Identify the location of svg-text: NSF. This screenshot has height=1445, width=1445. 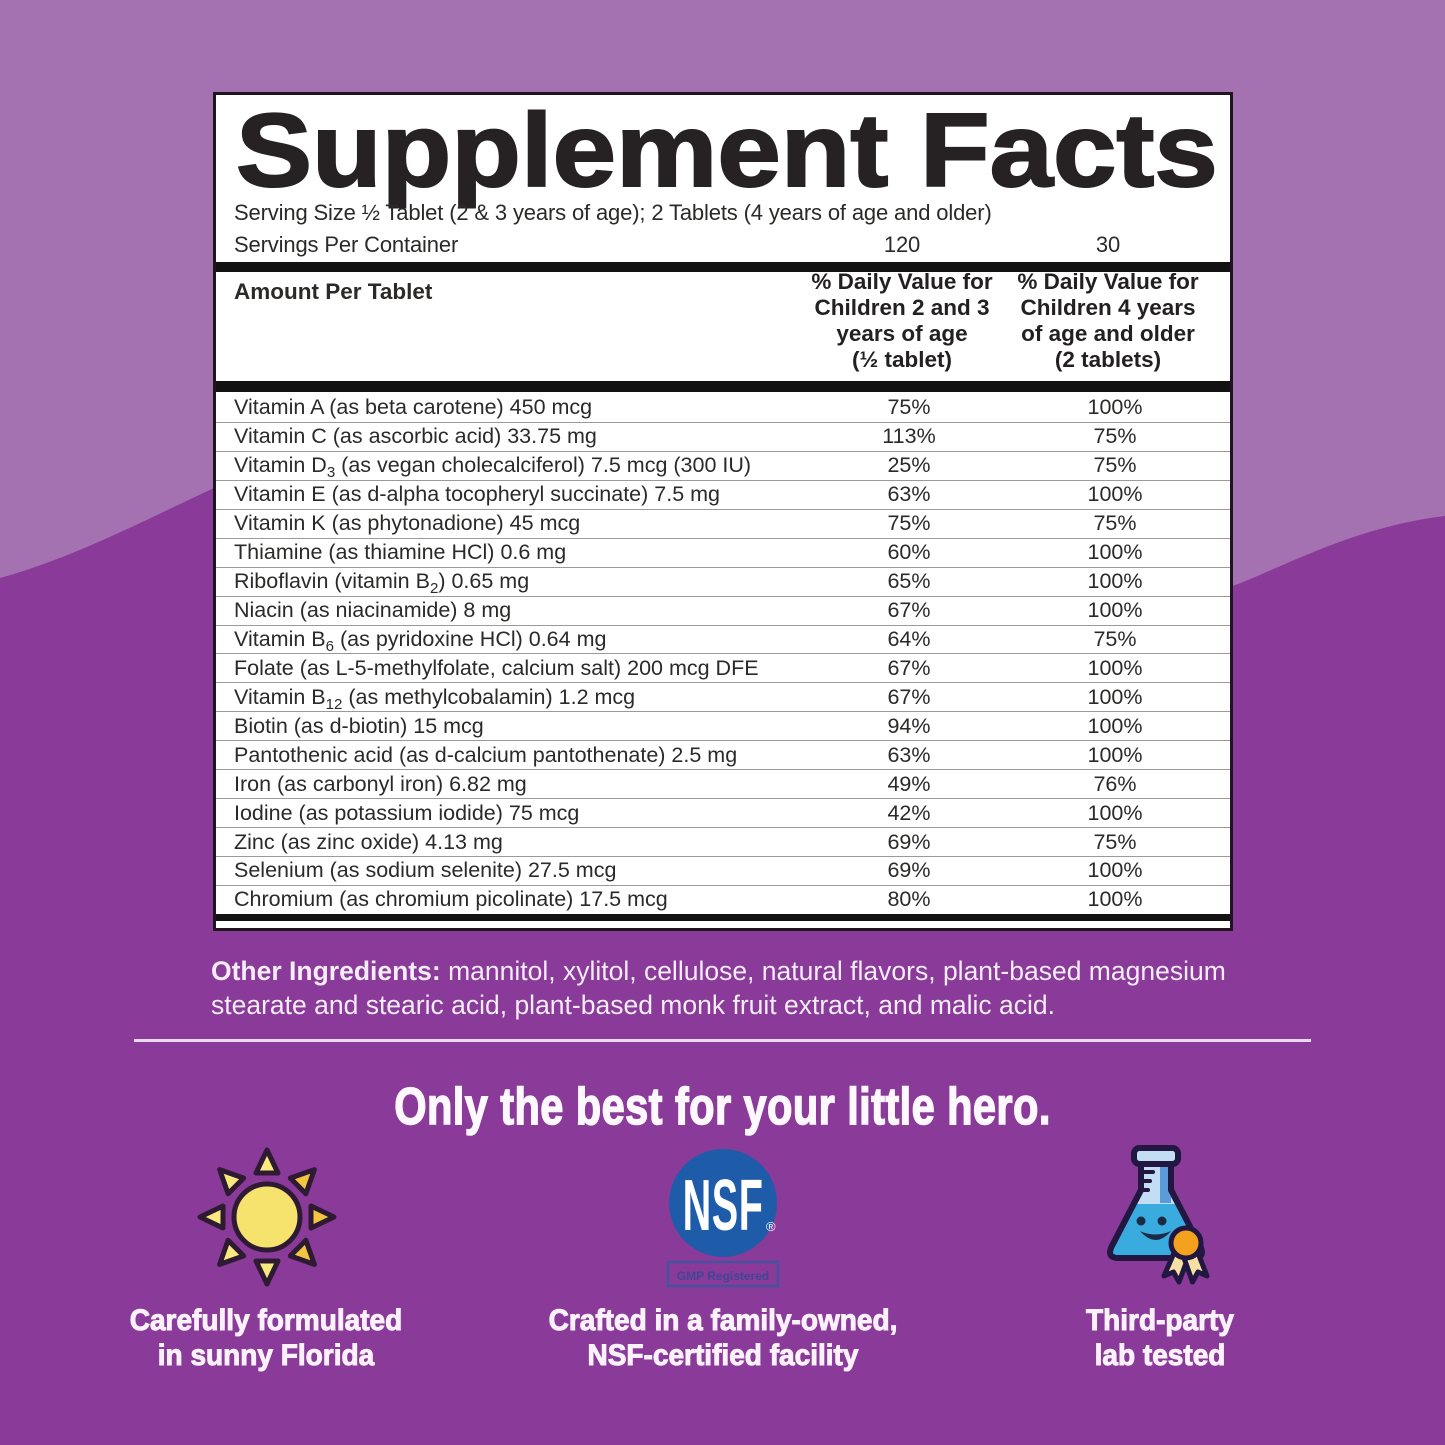
(723, 1206).